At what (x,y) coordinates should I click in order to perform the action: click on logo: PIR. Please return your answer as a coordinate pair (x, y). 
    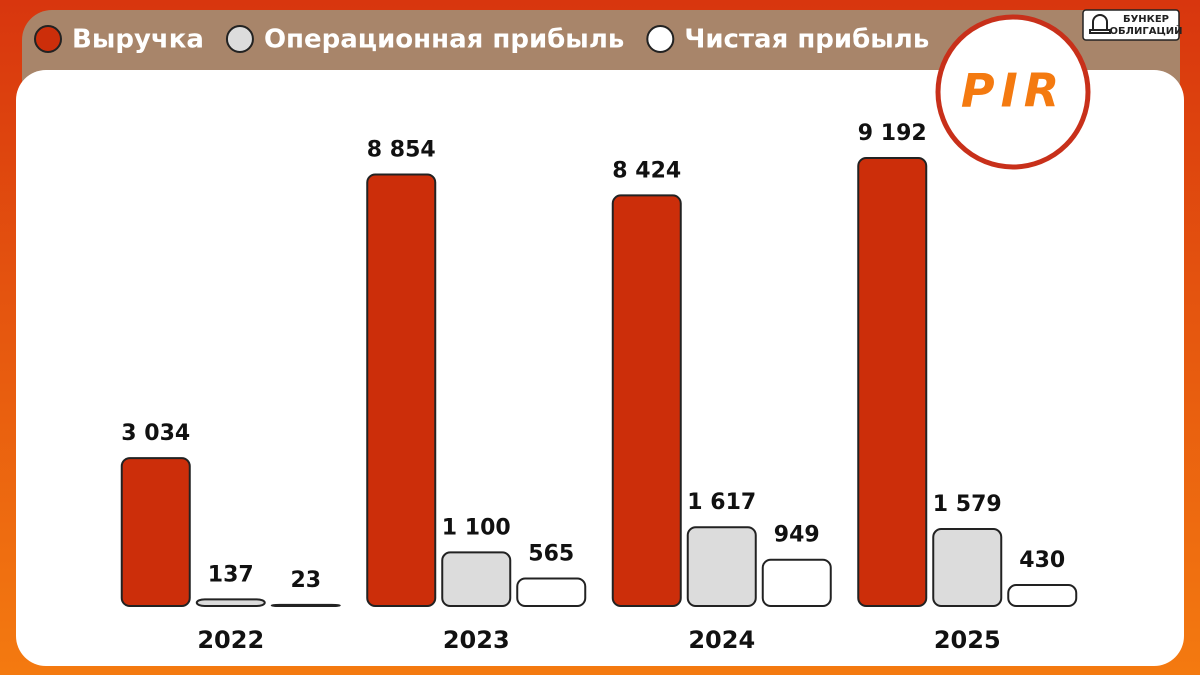
    Looking at the image, I should click on (1013, 92).